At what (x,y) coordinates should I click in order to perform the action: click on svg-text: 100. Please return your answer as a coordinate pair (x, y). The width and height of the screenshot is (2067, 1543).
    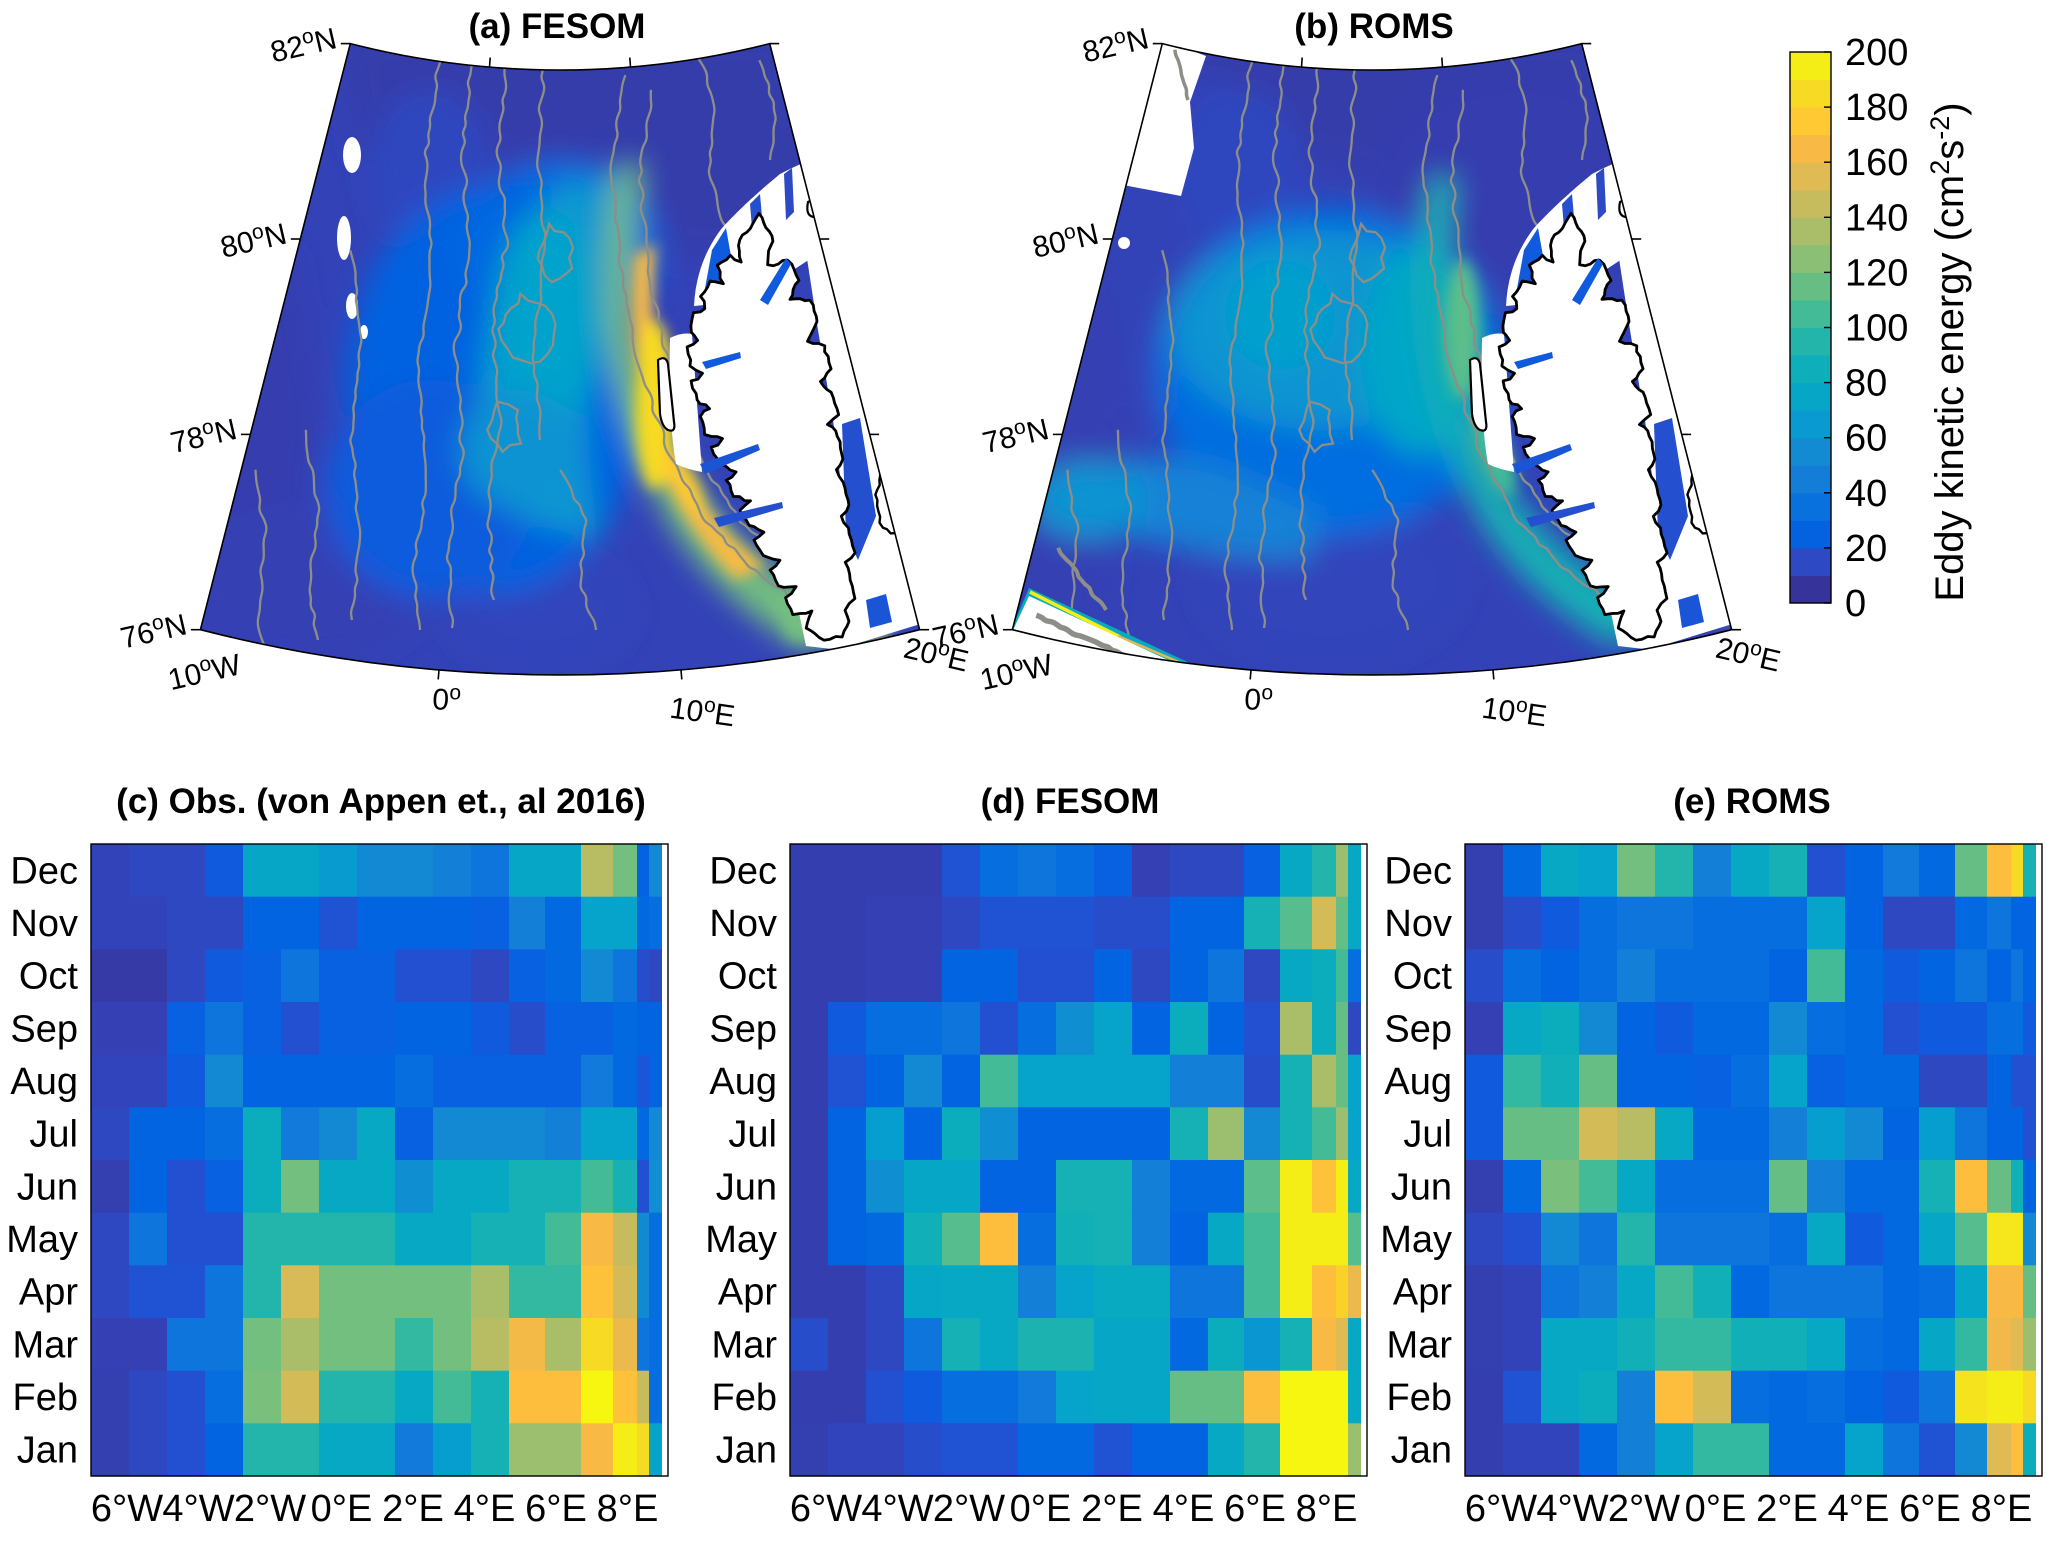
    Looking at the image, I should click on (1876, 329).